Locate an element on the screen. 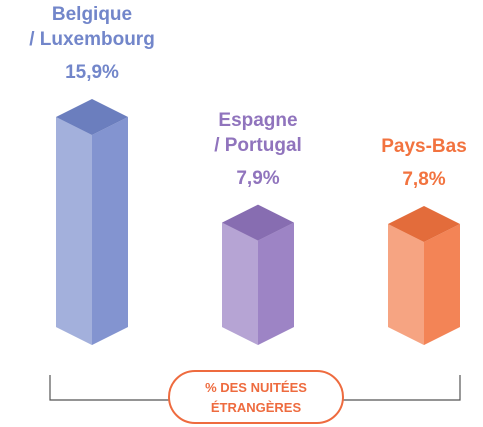  bar-label: Pays-Bas 7,8% is located at coordinates (408, 163).